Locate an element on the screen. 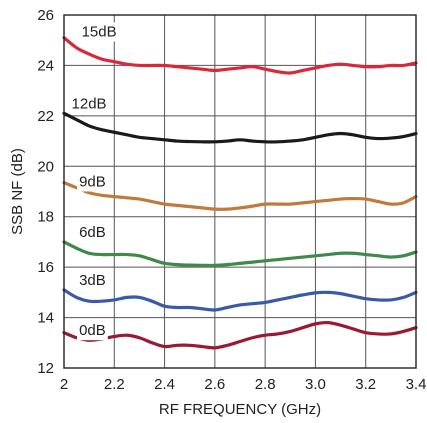 The width and height of the screenshot is (427, 423). y-tick-label: 22 is located at coordinates (45, 116).